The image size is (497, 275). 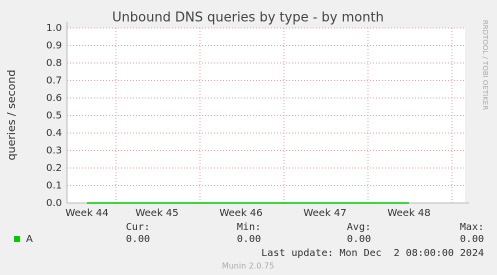 What do you see at coordinates (248, 18) in the screenshot?
I see `chart-title: Unbound DNS queries by type - by month` at bounding box center [248, 18].